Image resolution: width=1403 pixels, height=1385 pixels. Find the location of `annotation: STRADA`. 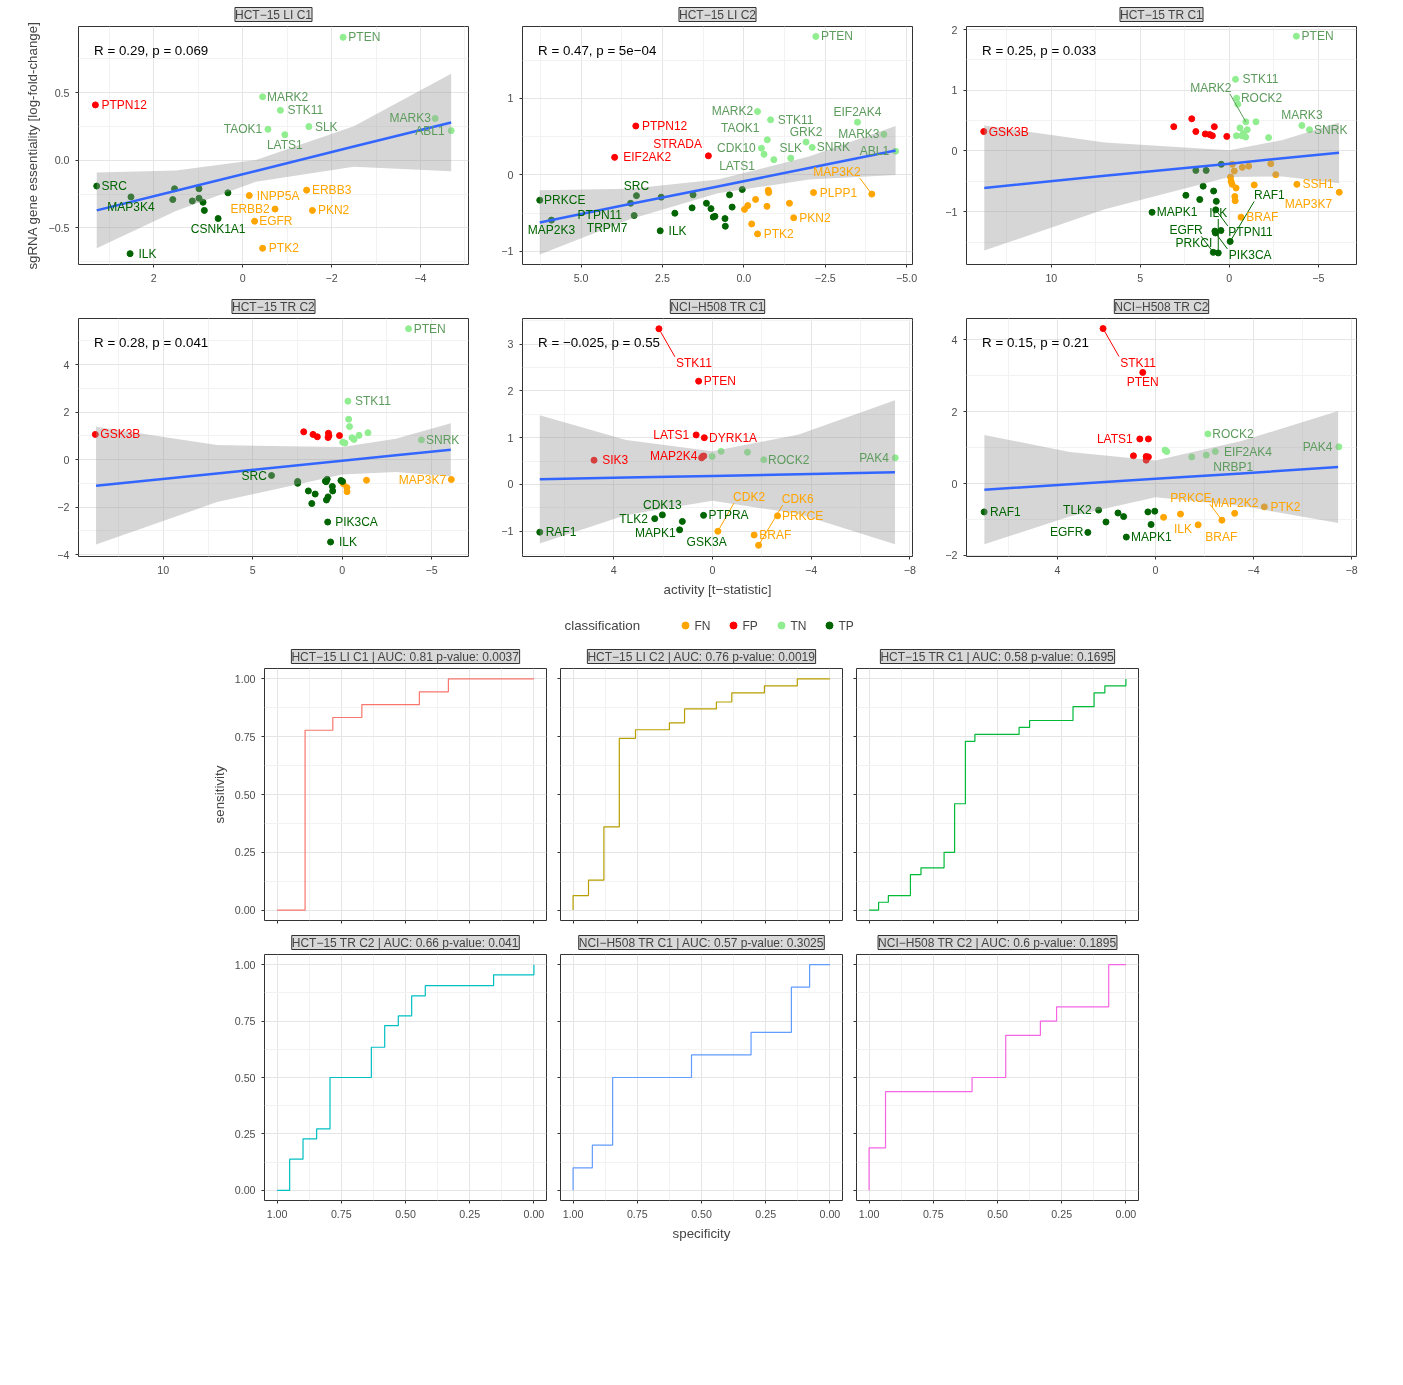

annotation: STRADA is located at coordinates (677, 143).